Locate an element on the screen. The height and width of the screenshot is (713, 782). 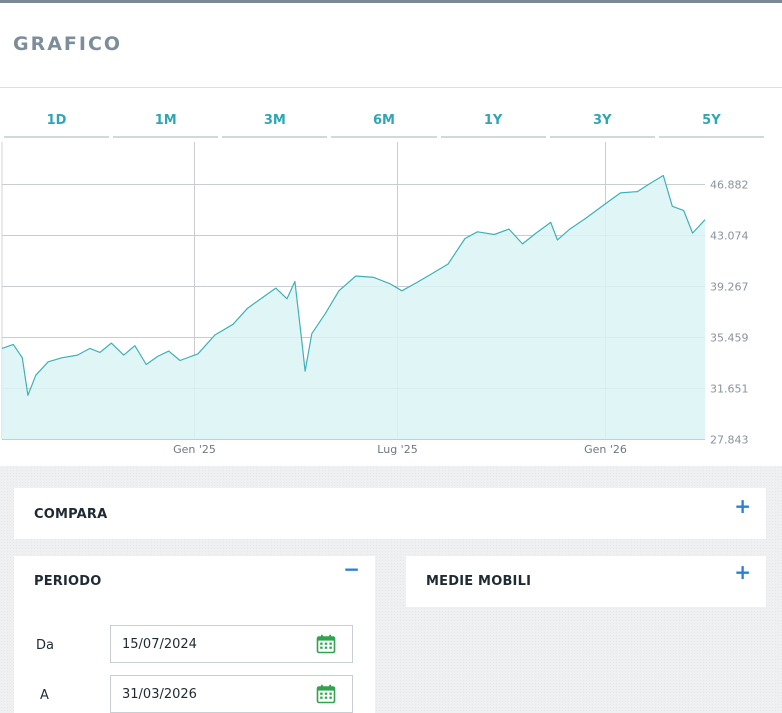
tab-range-3y: 3Y is located at coordinates (602, 124).